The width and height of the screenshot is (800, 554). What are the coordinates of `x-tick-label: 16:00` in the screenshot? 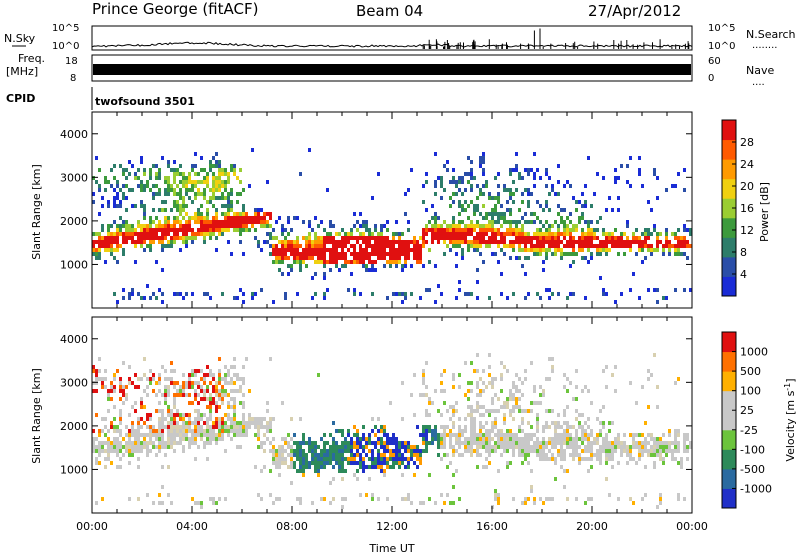 It's located at (492, 526).